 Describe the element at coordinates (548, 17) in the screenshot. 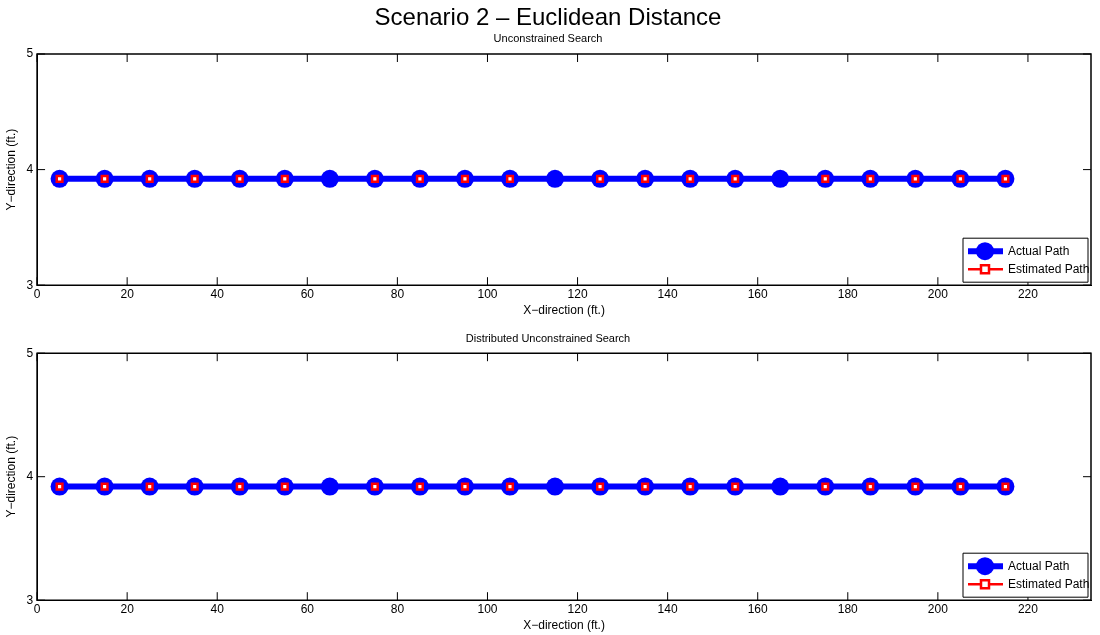

I see `chart-title: Scenario 2 – Euclidean Distance` at that location.